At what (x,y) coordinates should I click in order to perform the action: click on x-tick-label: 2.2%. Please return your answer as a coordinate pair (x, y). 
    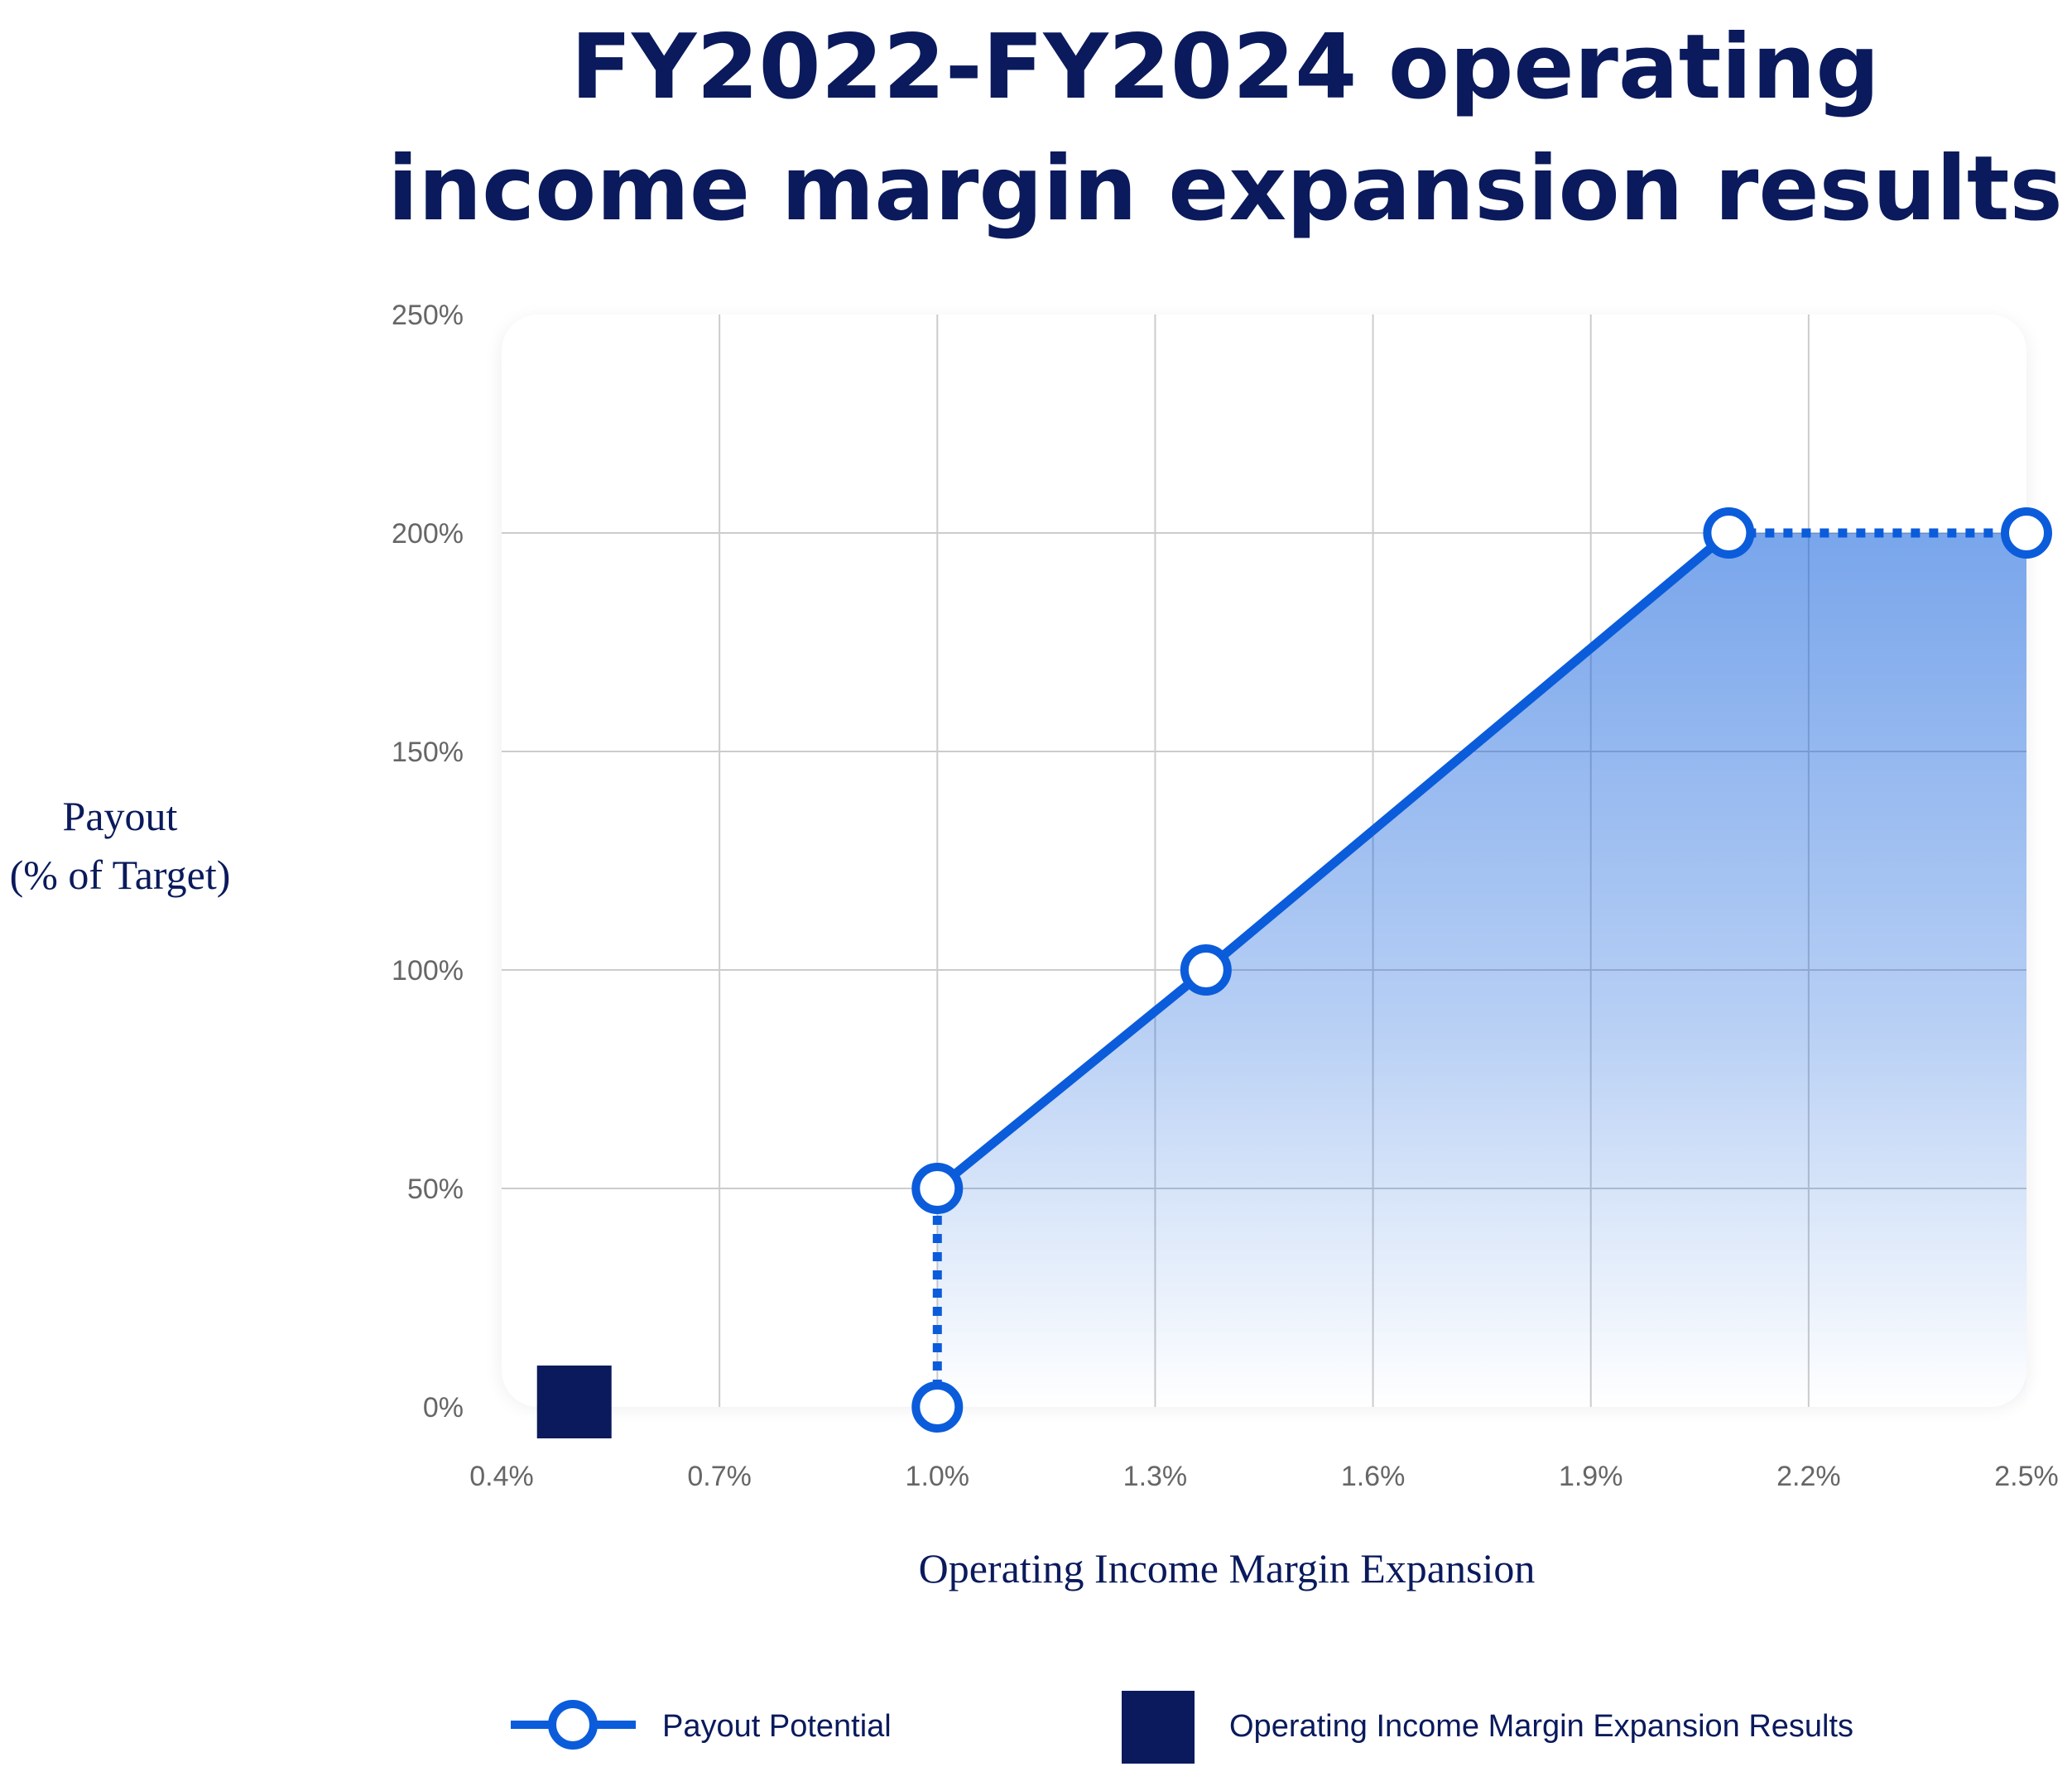
    Looking at the image, I should click on (1808, 1476).